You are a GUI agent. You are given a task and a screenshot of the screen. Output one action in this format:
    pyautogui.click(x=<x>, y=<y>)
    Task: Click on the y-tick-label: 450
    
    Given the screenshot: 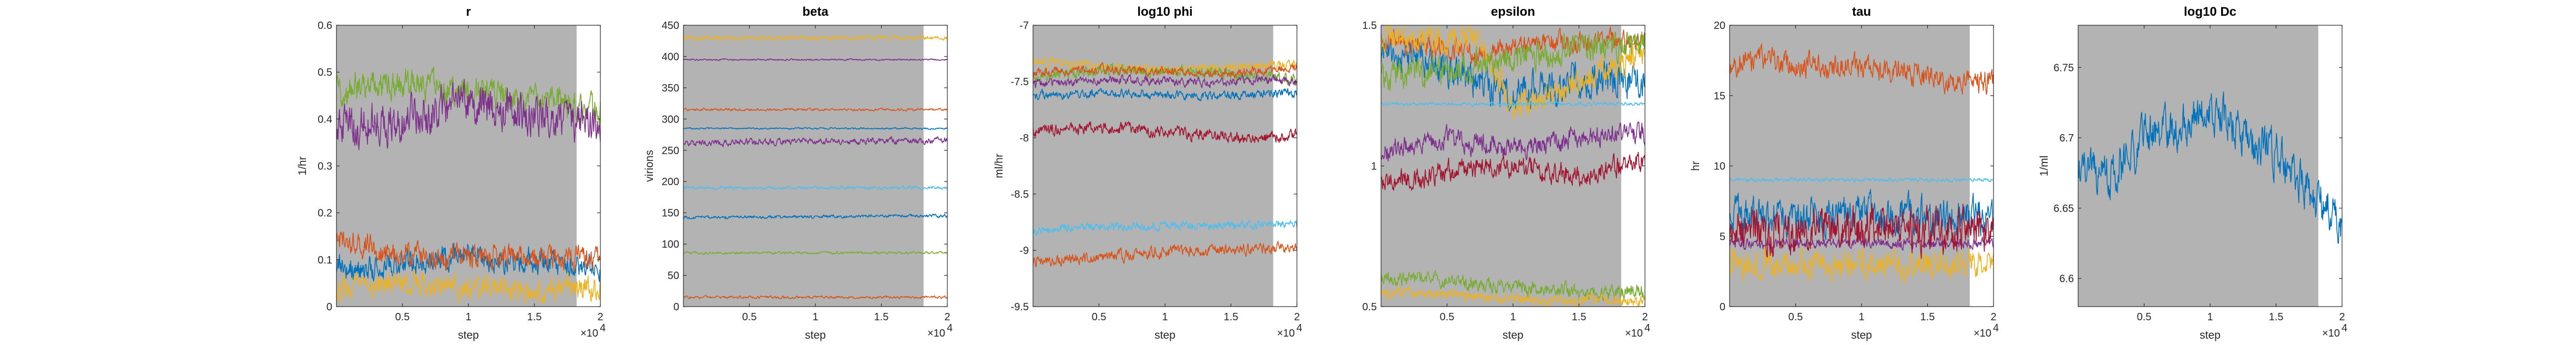 What is the action you would take?
    pyautogui.click(x=670, y=26)
    